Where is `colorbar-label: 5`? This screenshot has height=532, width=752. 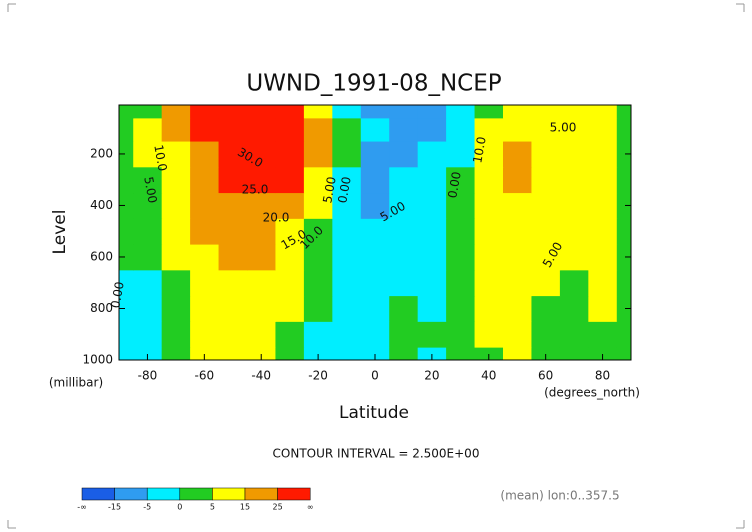 colorbar-label: 5 is located at coordinates (212, 507).